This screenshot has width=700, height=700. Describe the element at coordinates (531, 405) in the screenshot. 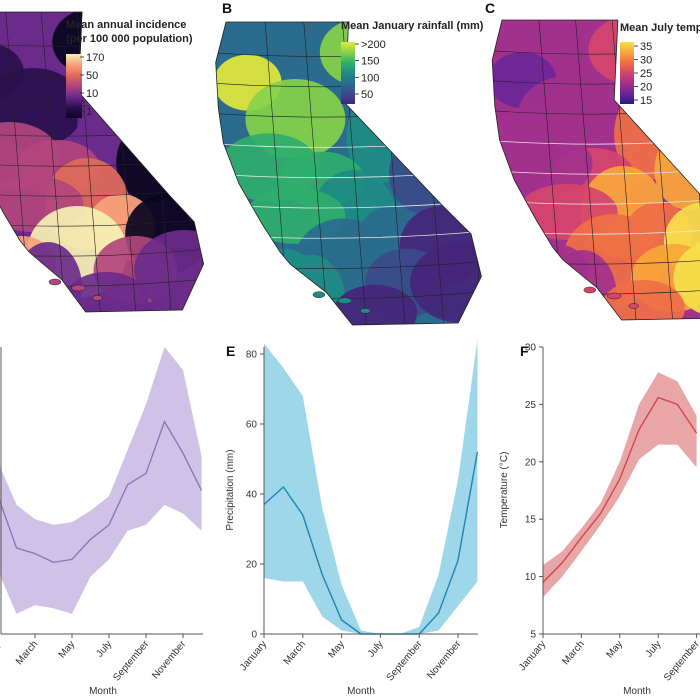

I see `y-tick-label: 25` at that location.